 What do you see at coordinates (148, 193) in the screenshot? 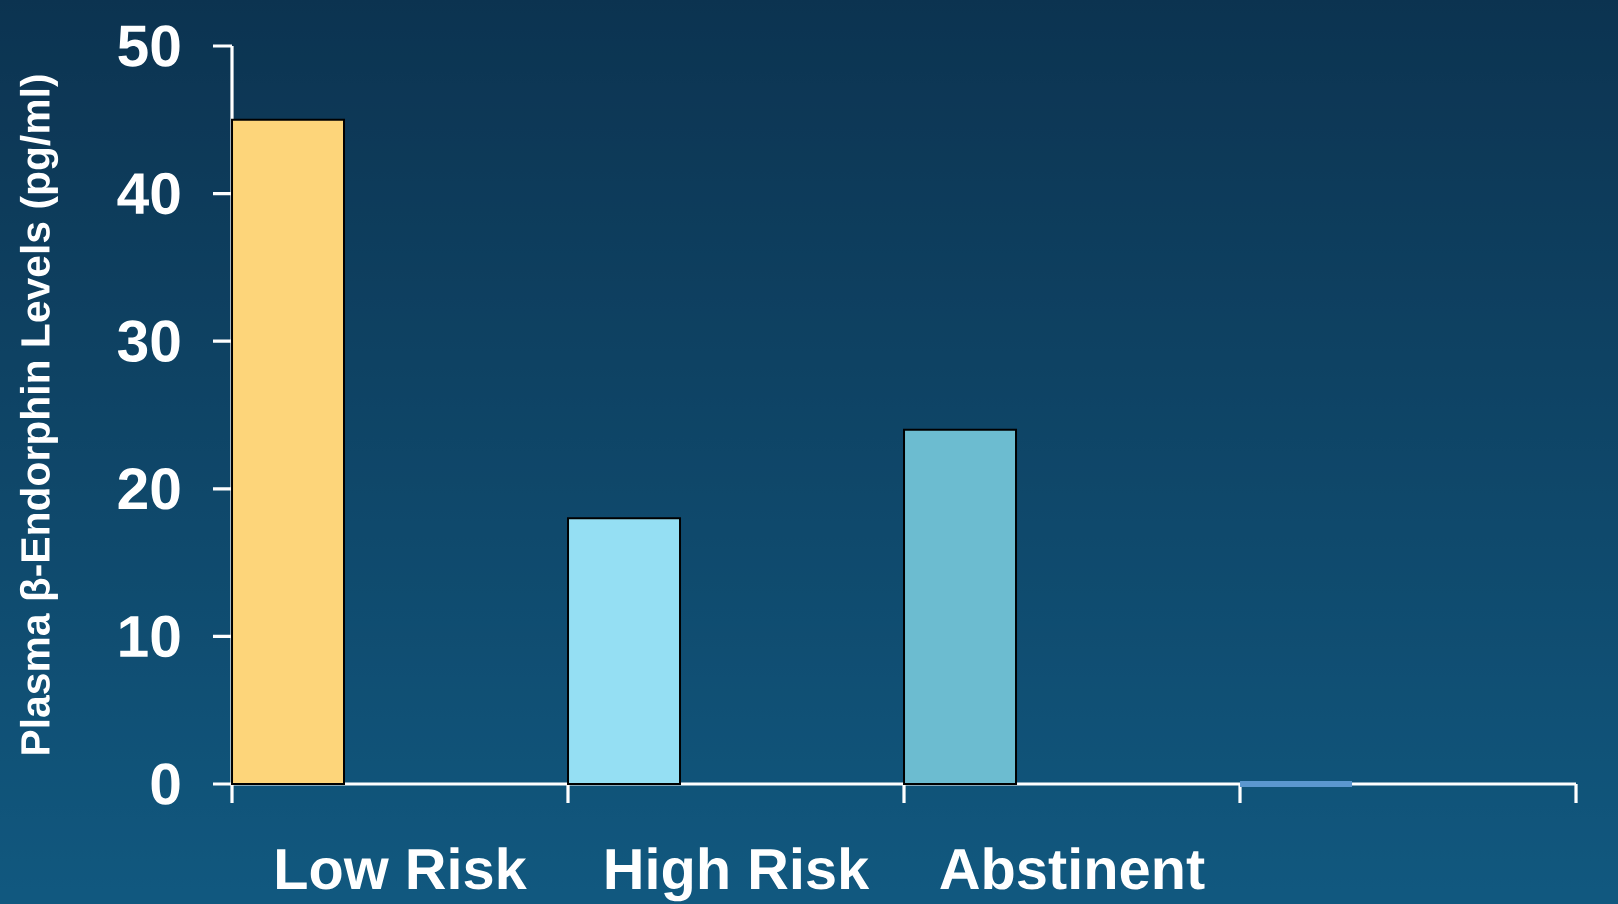
I see `y-tick-label: 40` at bounding box center [148, 193].